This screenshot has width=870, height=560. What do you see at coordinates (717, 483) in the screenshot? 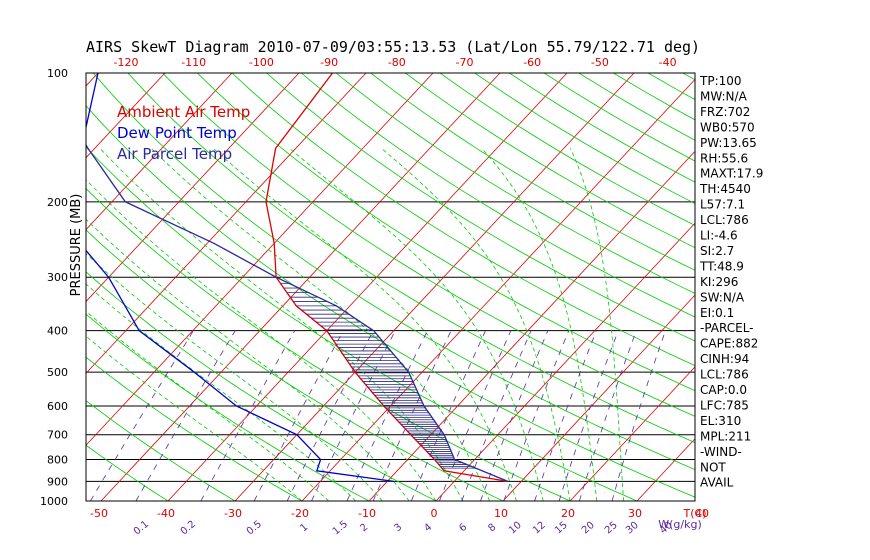
I see `stat-line: AVAIL` at bounding box center [717, 483].